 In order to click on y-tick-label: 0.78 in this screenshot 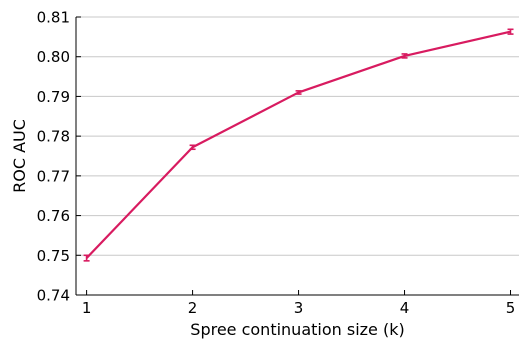, I will do `click(53, 137)`.